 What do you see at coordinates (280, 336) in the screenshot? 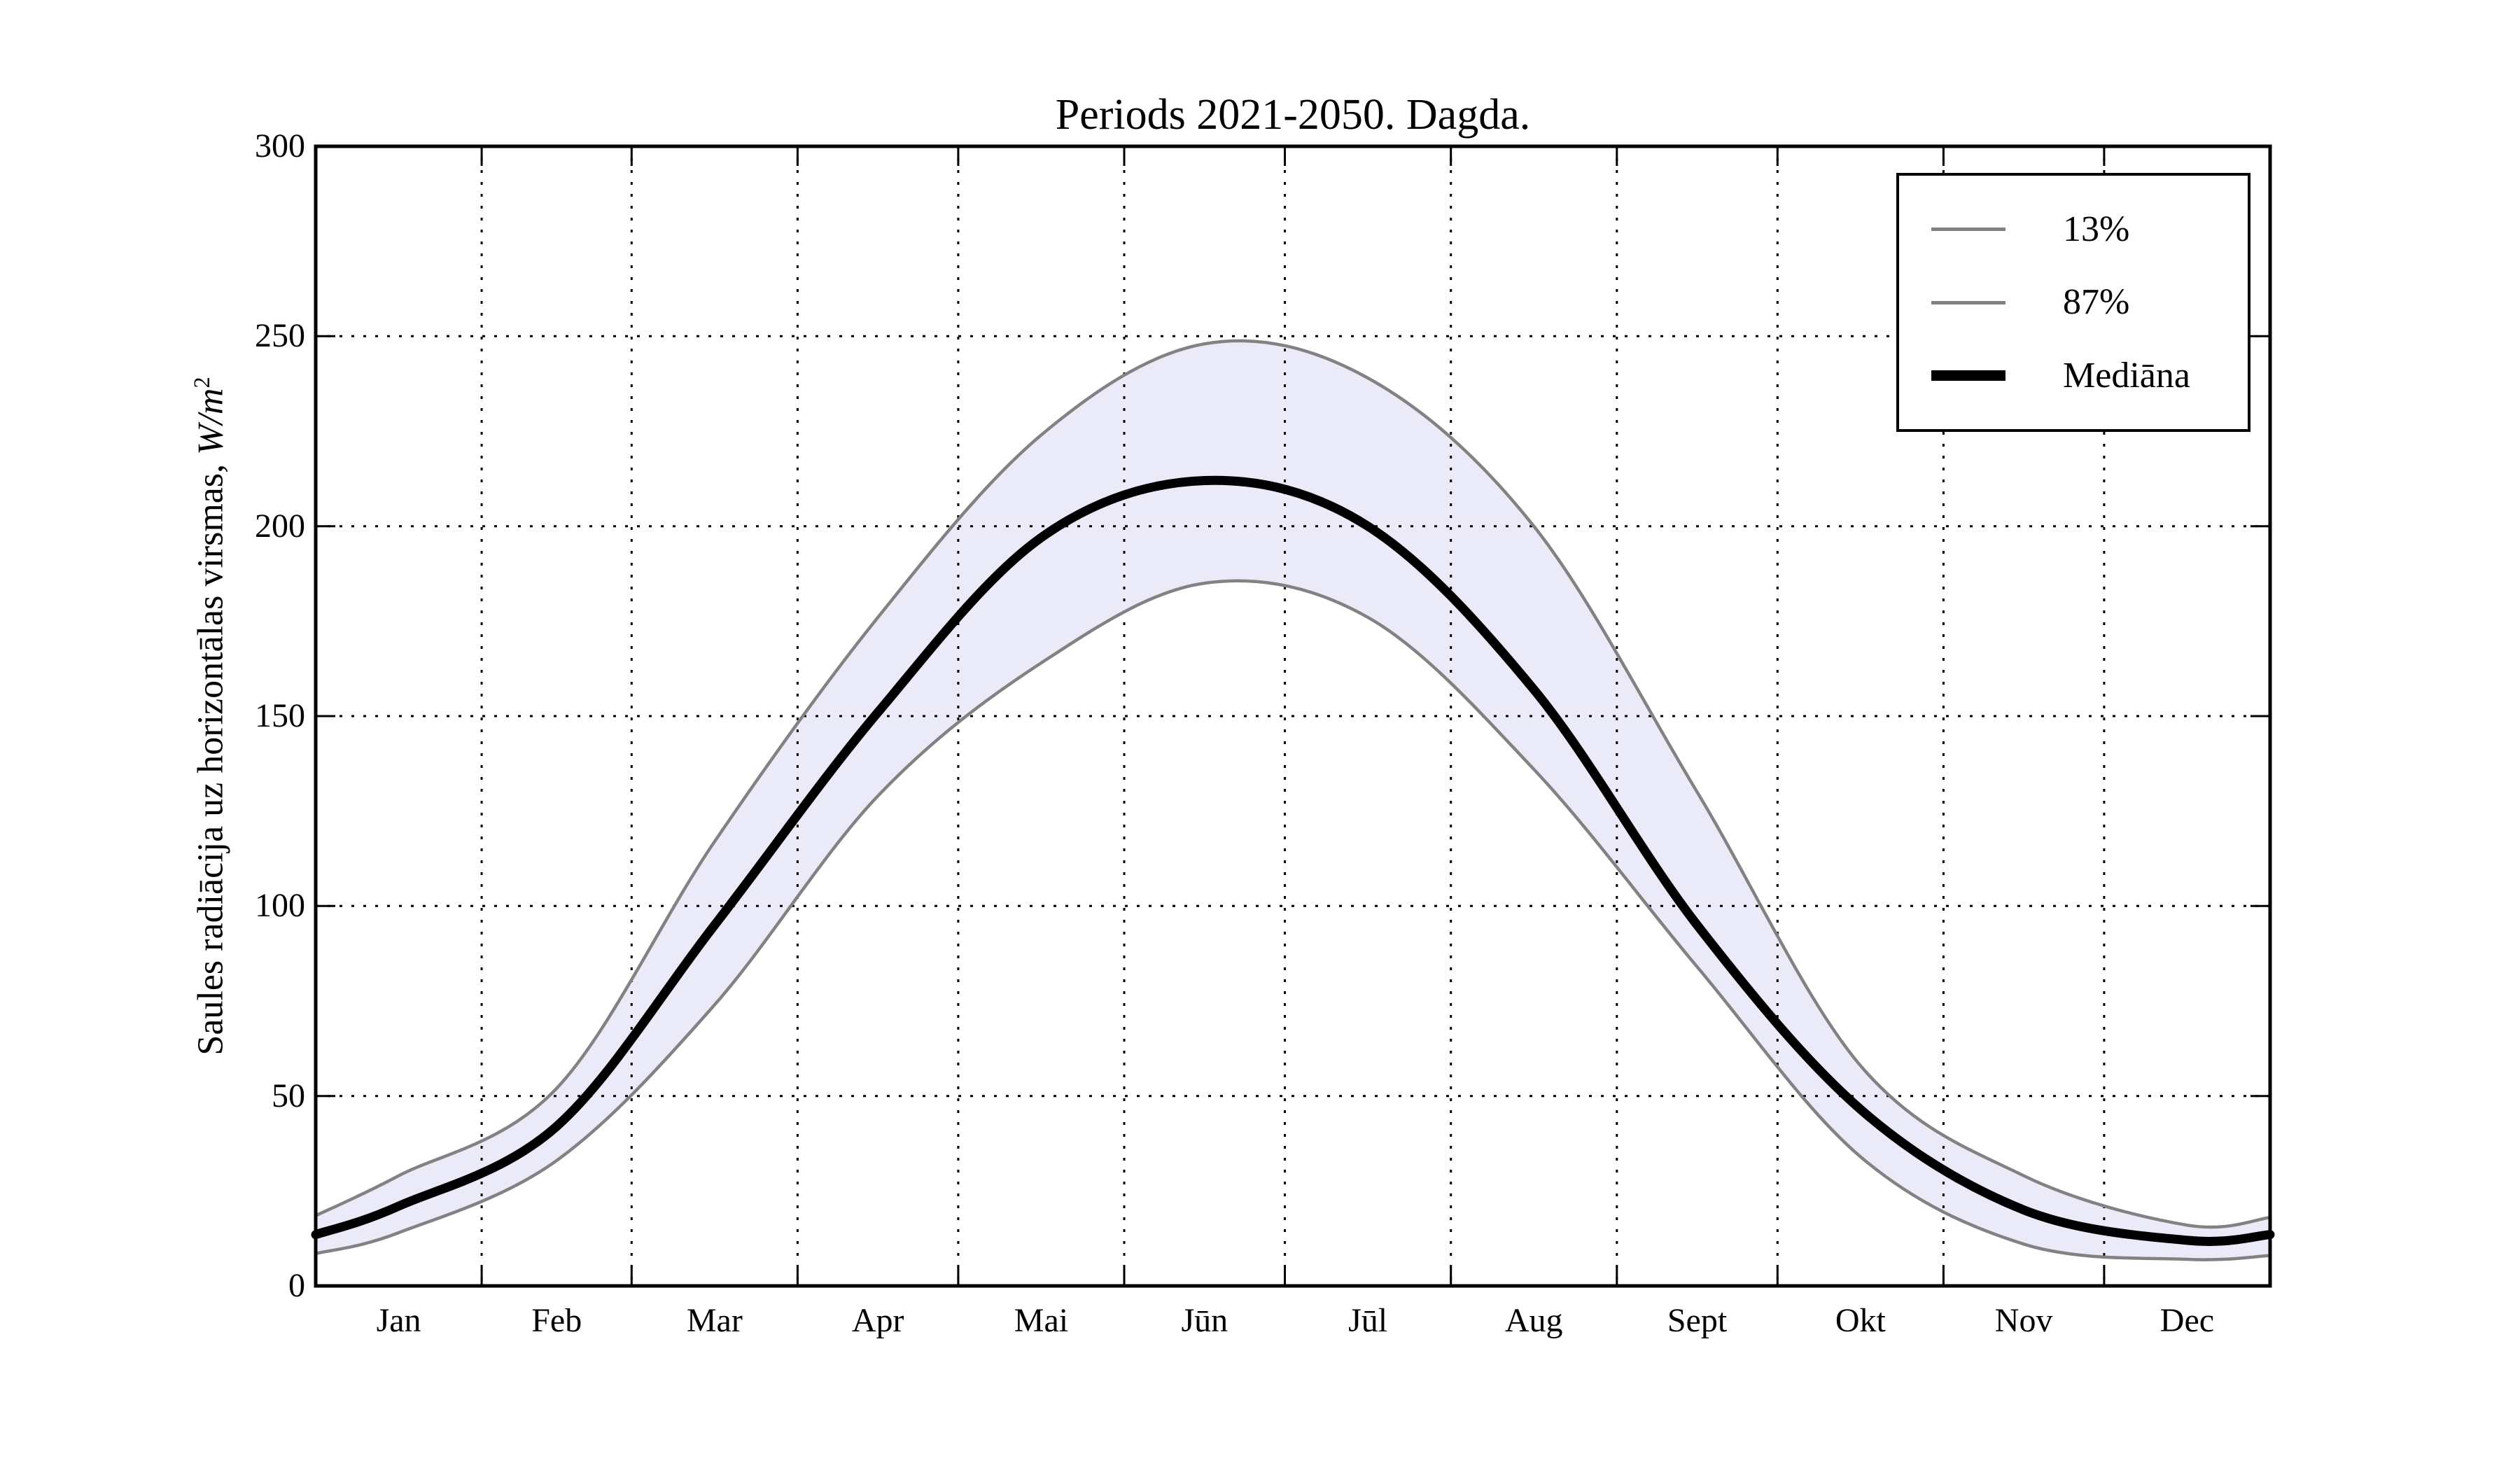
I see `y-tick-label-250: 250` at bounding box center [280, 336].